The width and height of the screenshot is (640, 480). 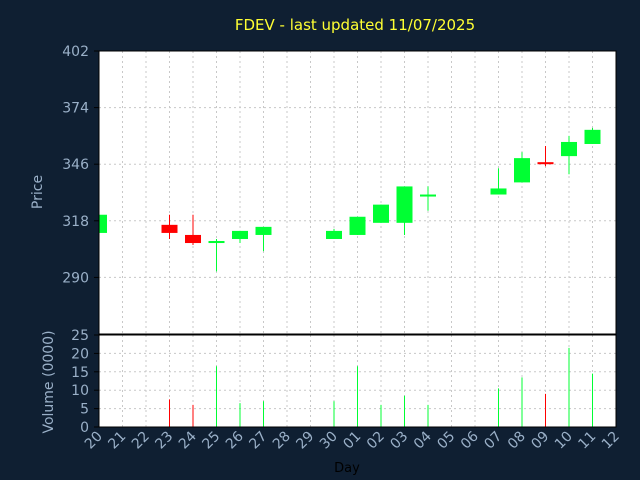 What do you see at coordinates (446, 441) in the screenshot?
I see `x-tick-label: 05` at bounding box center [446, 441].